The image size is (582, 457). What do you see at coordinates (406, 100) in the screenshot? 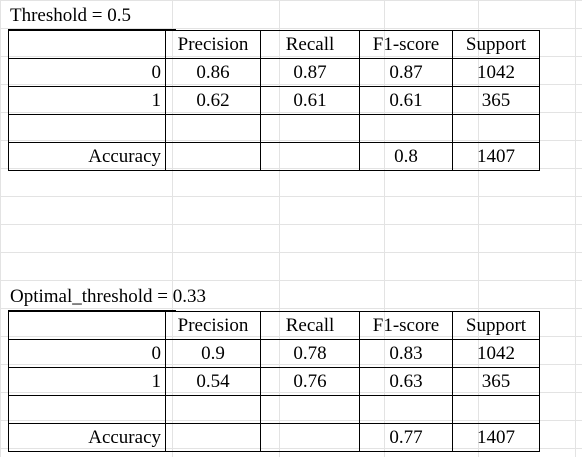
I see `f1-score-cell: 0.61` at bounding box center [406, 100].